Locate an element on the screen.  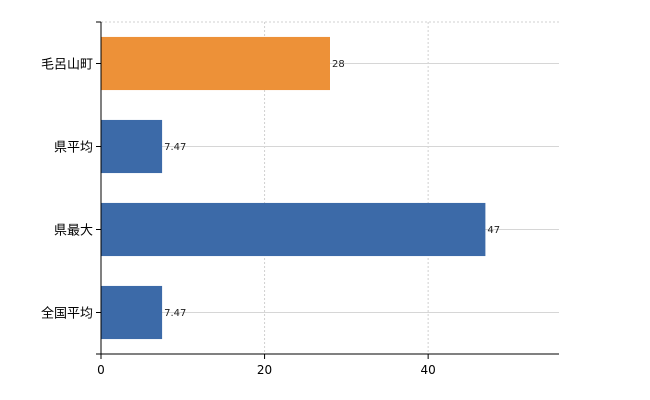
data-label: 47 is located at coordinates (493, 230).